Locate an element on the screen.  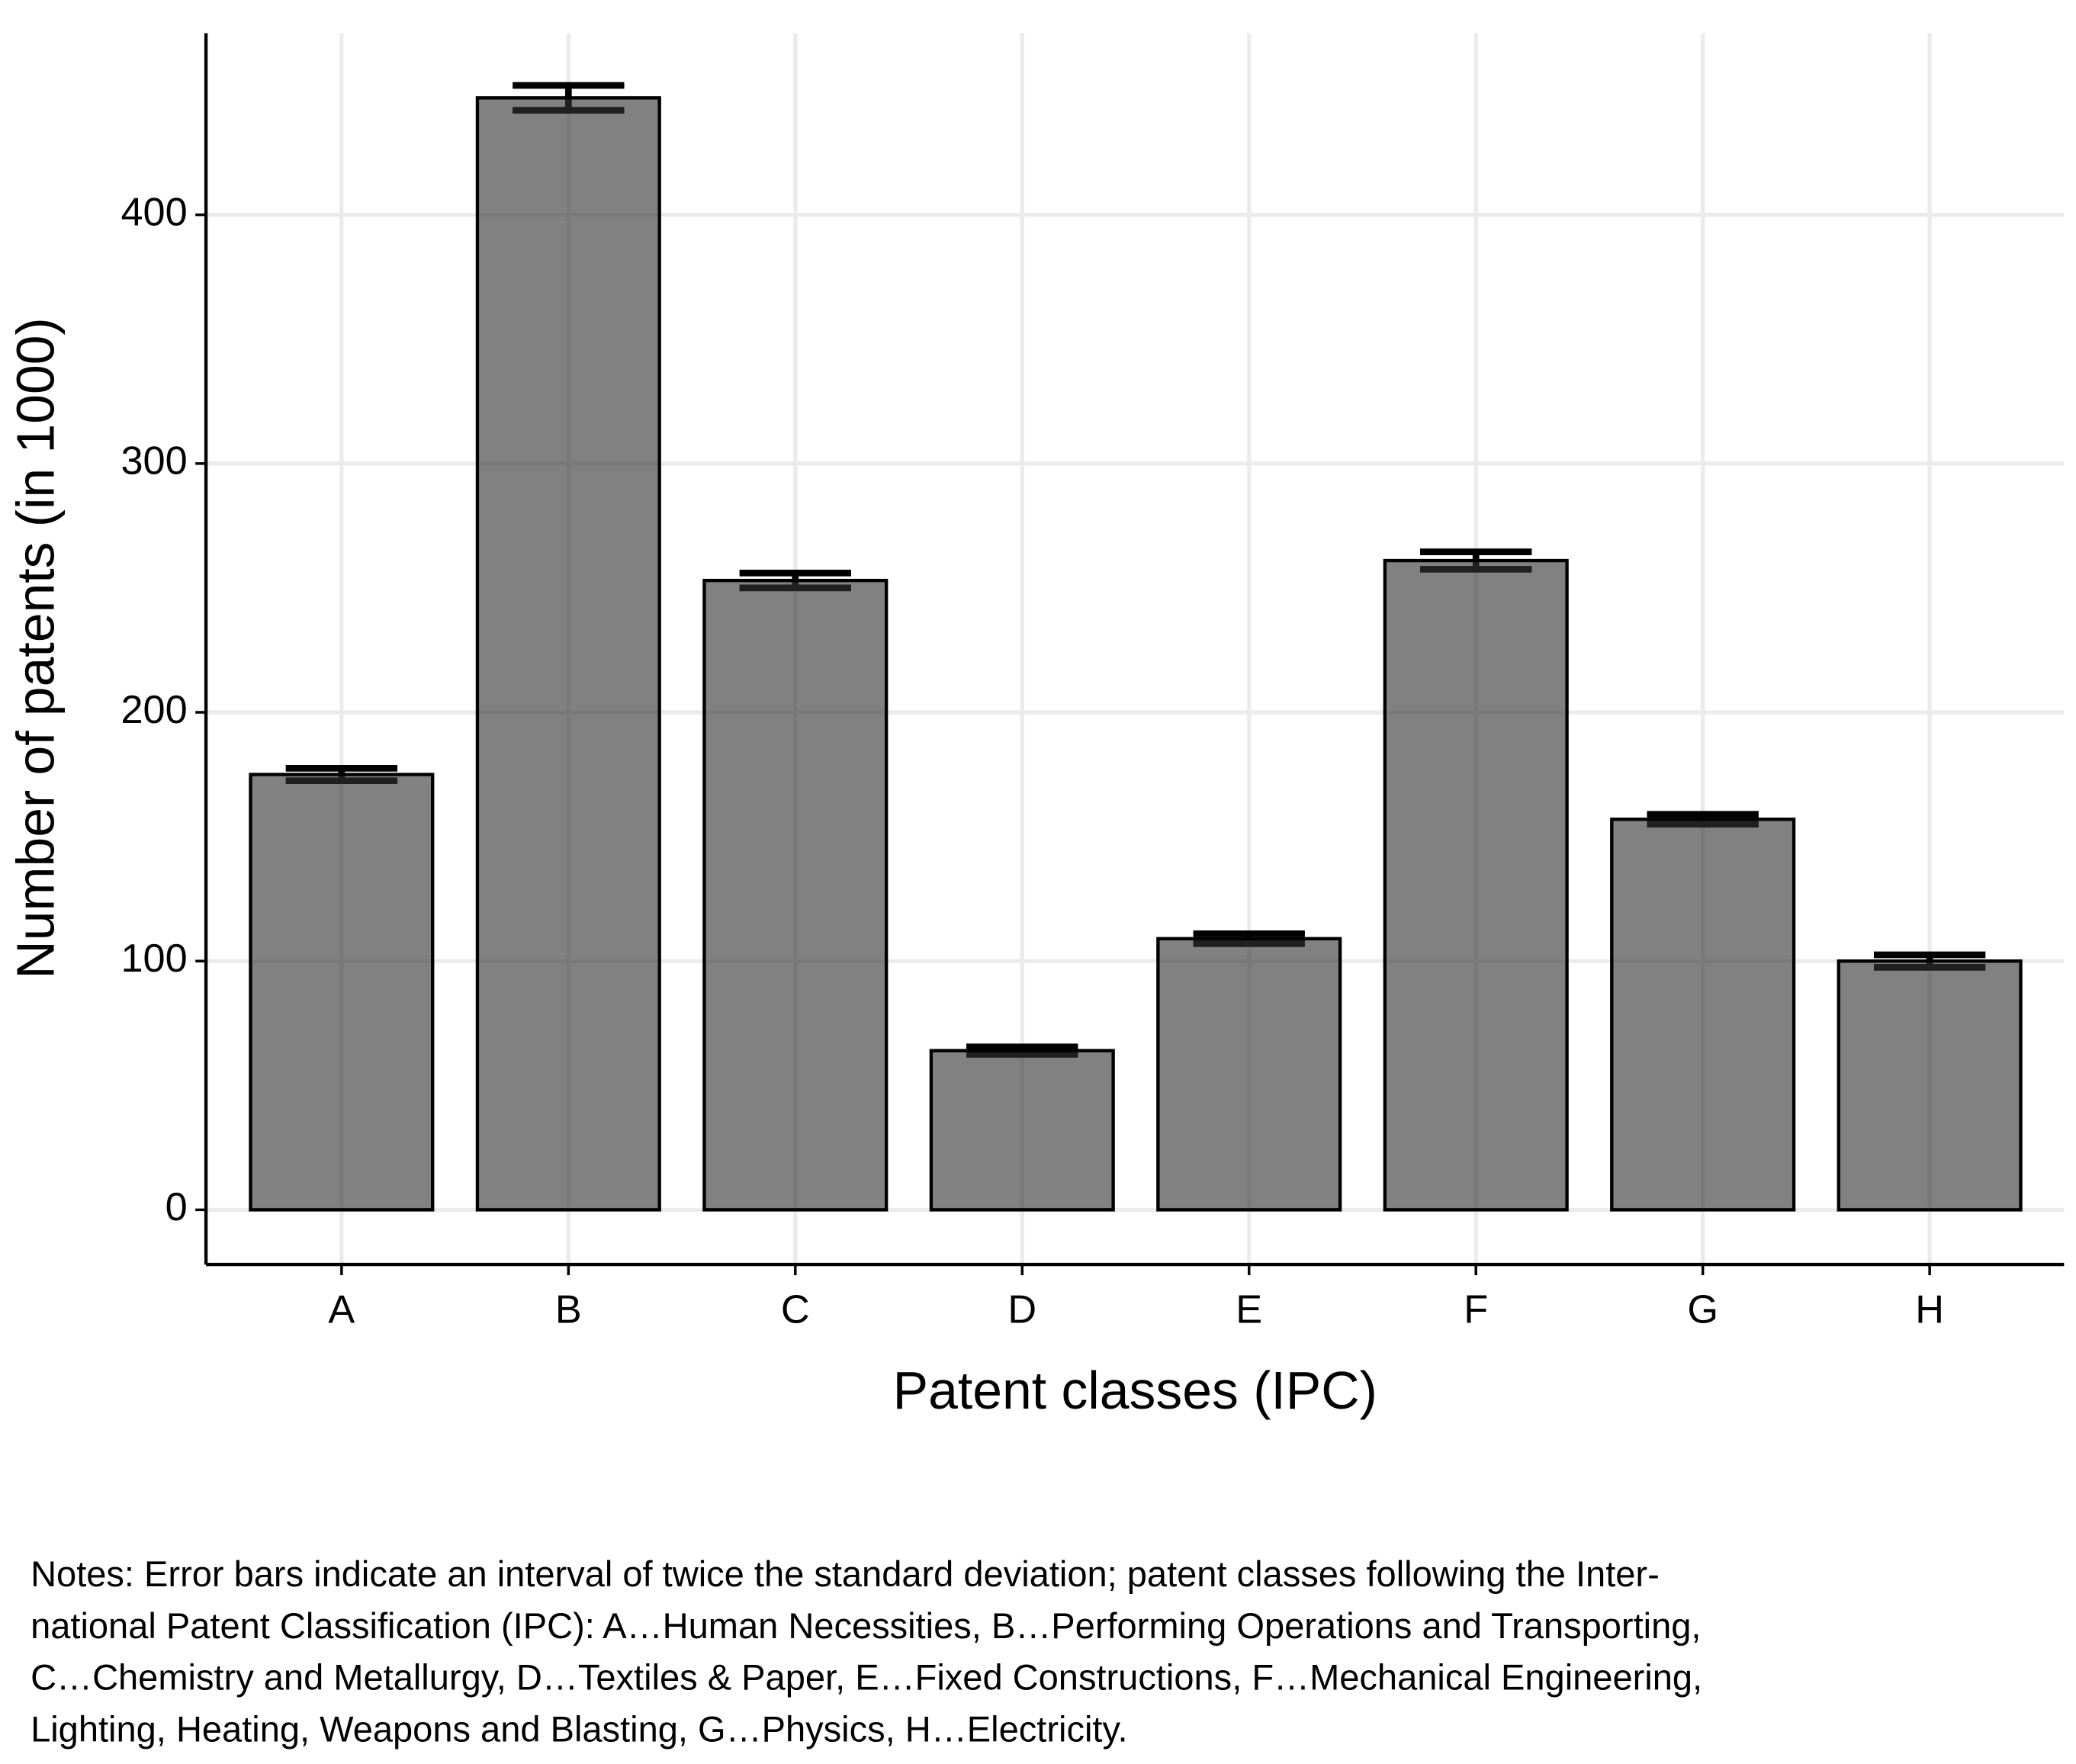
y-axis-title: Number of patents (in 1000) is located at coordinates (36, 647).